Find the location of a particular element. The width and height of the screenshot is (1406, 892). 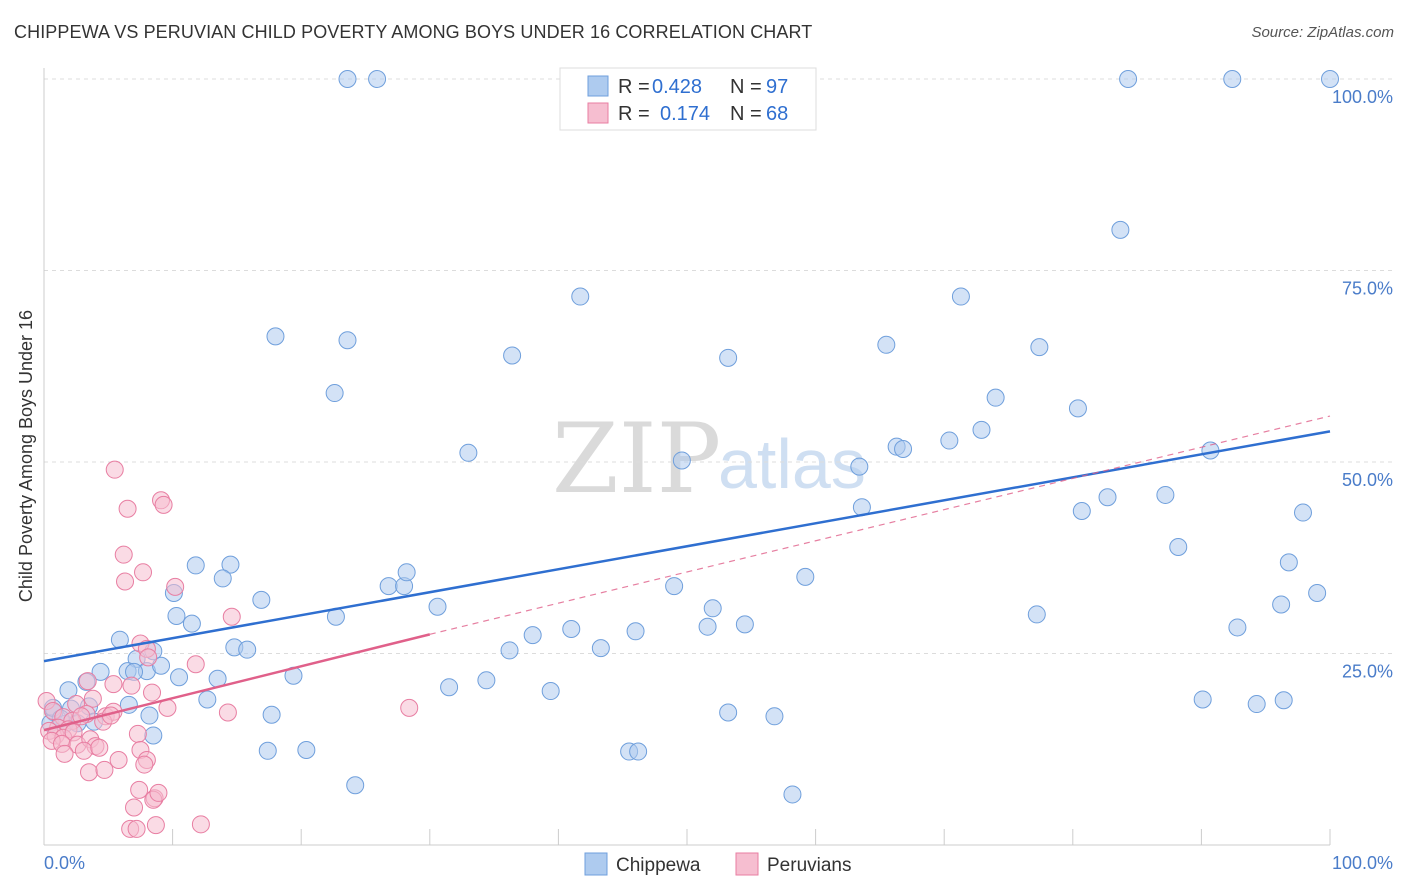

legend-r-value-2: 0.174 is located at coordinates (685, 114).